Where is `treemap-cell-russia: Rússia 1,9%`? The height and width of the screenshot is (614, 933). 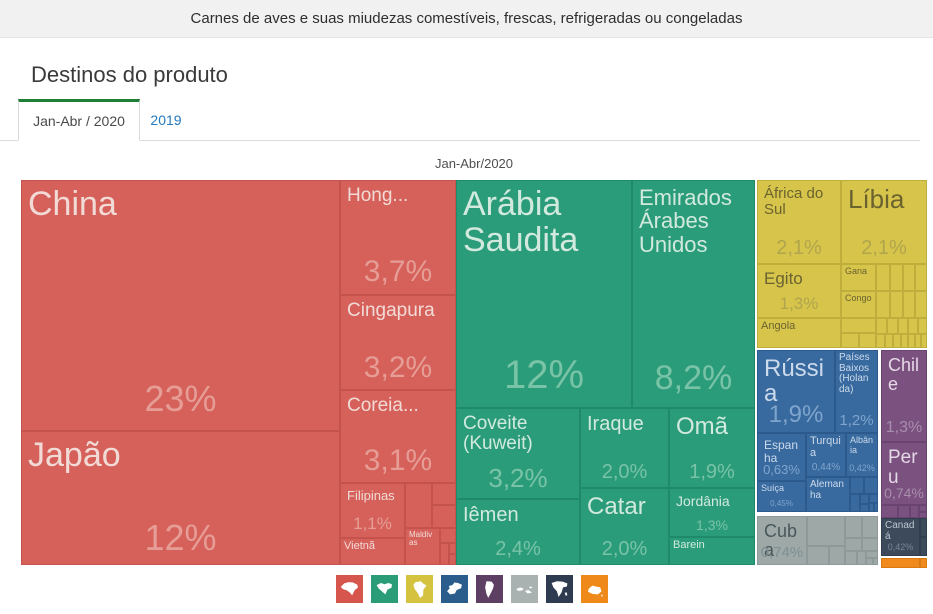
treemap-cell-russia: Rússia 1,9% is located at coordinates (796, 391).